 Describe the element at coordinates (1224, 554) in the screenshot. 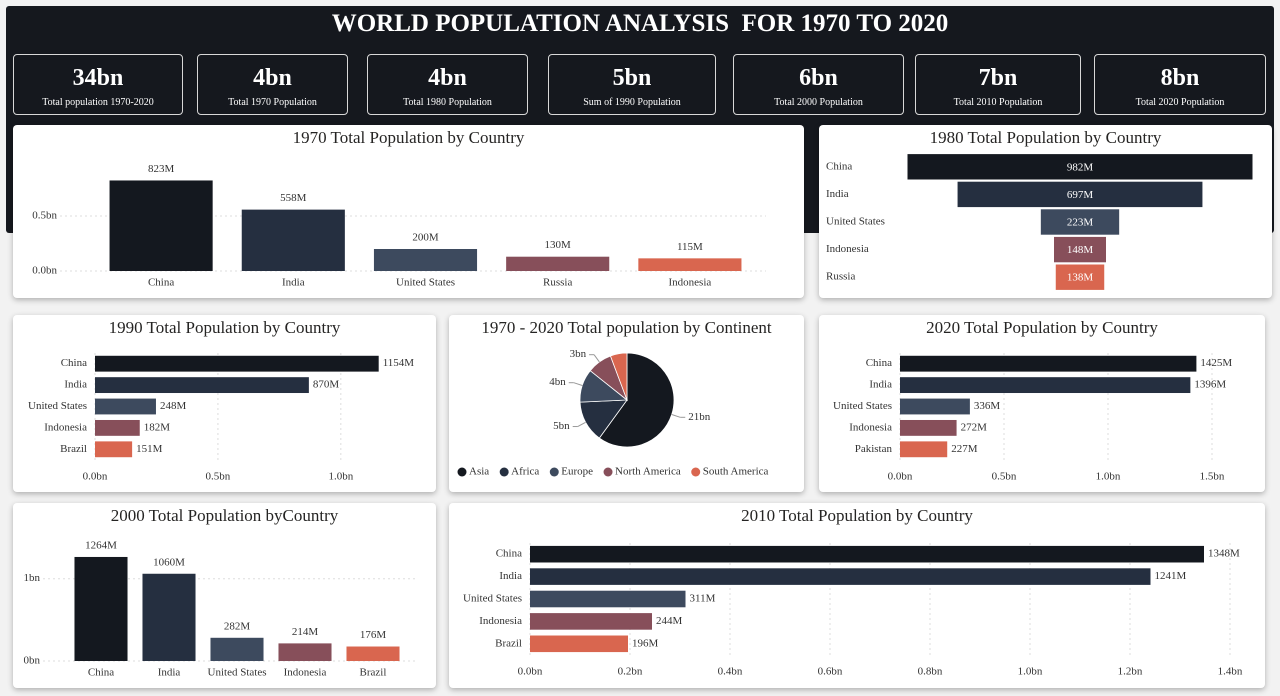

I see `value-label: 1348M` at that location.